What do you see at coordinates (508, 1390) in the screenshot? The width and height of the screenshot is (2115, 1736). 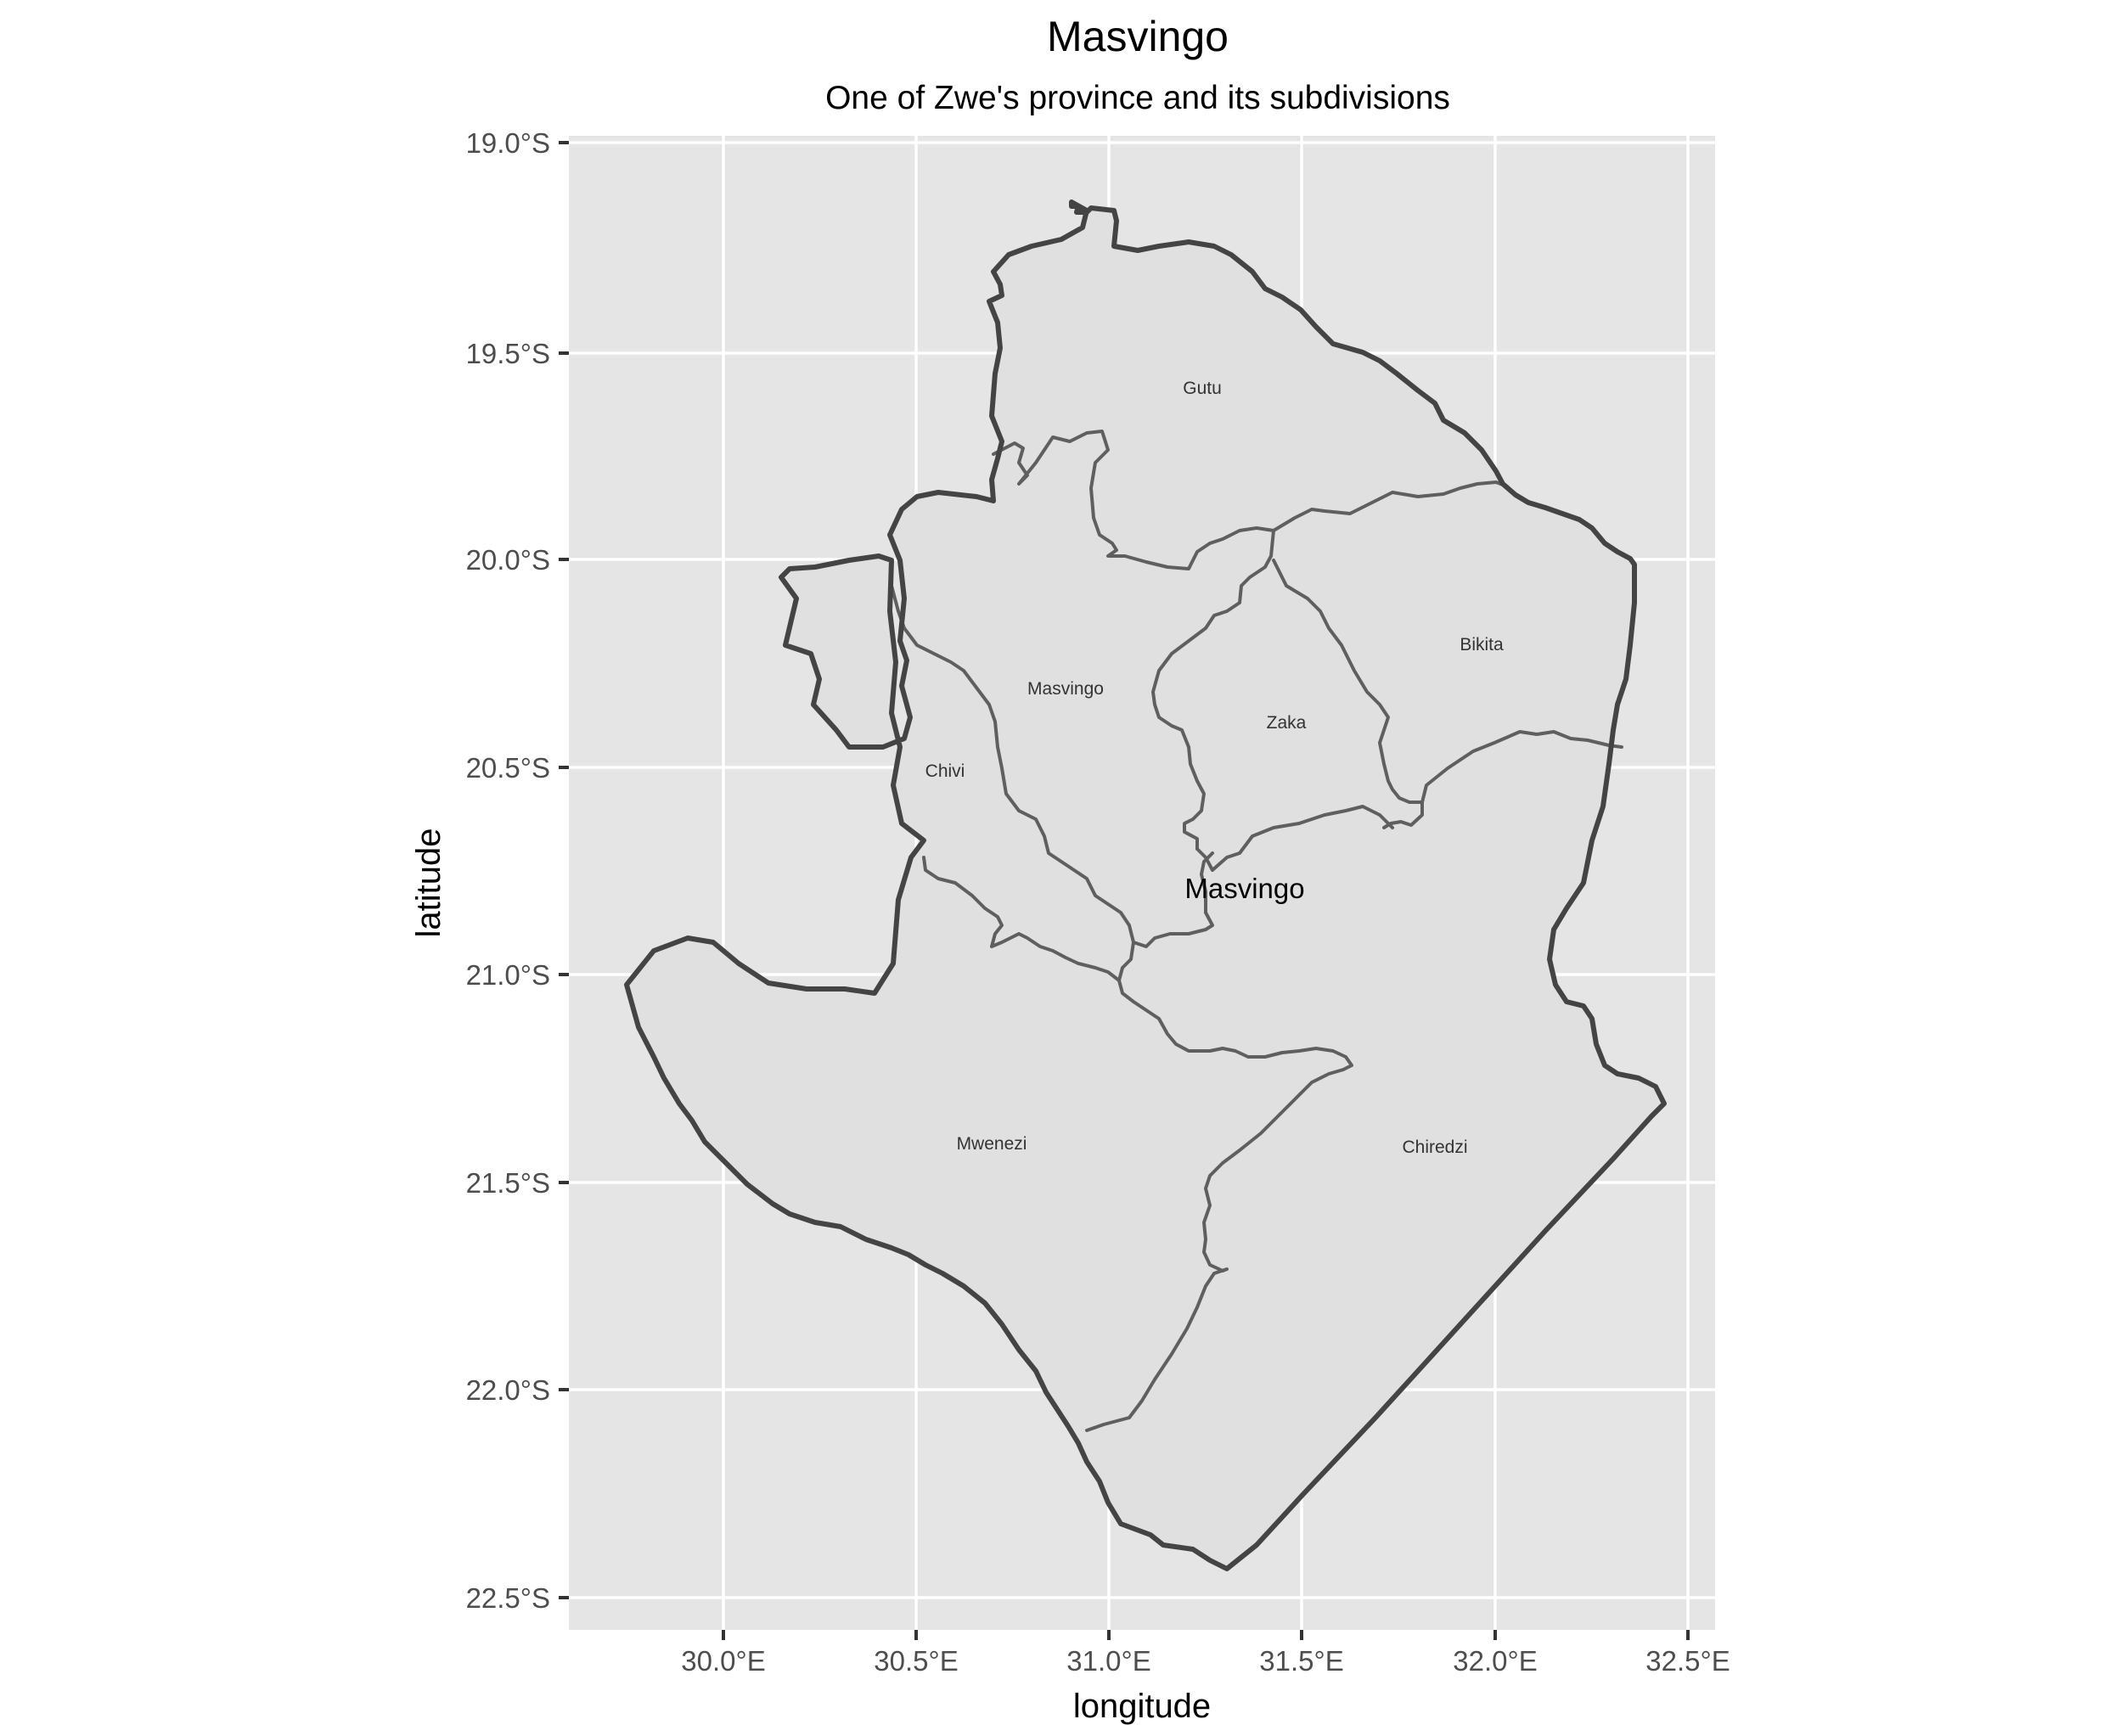 I see `y-tick-label: 22.0°S` at bounding box center [508, 1390].